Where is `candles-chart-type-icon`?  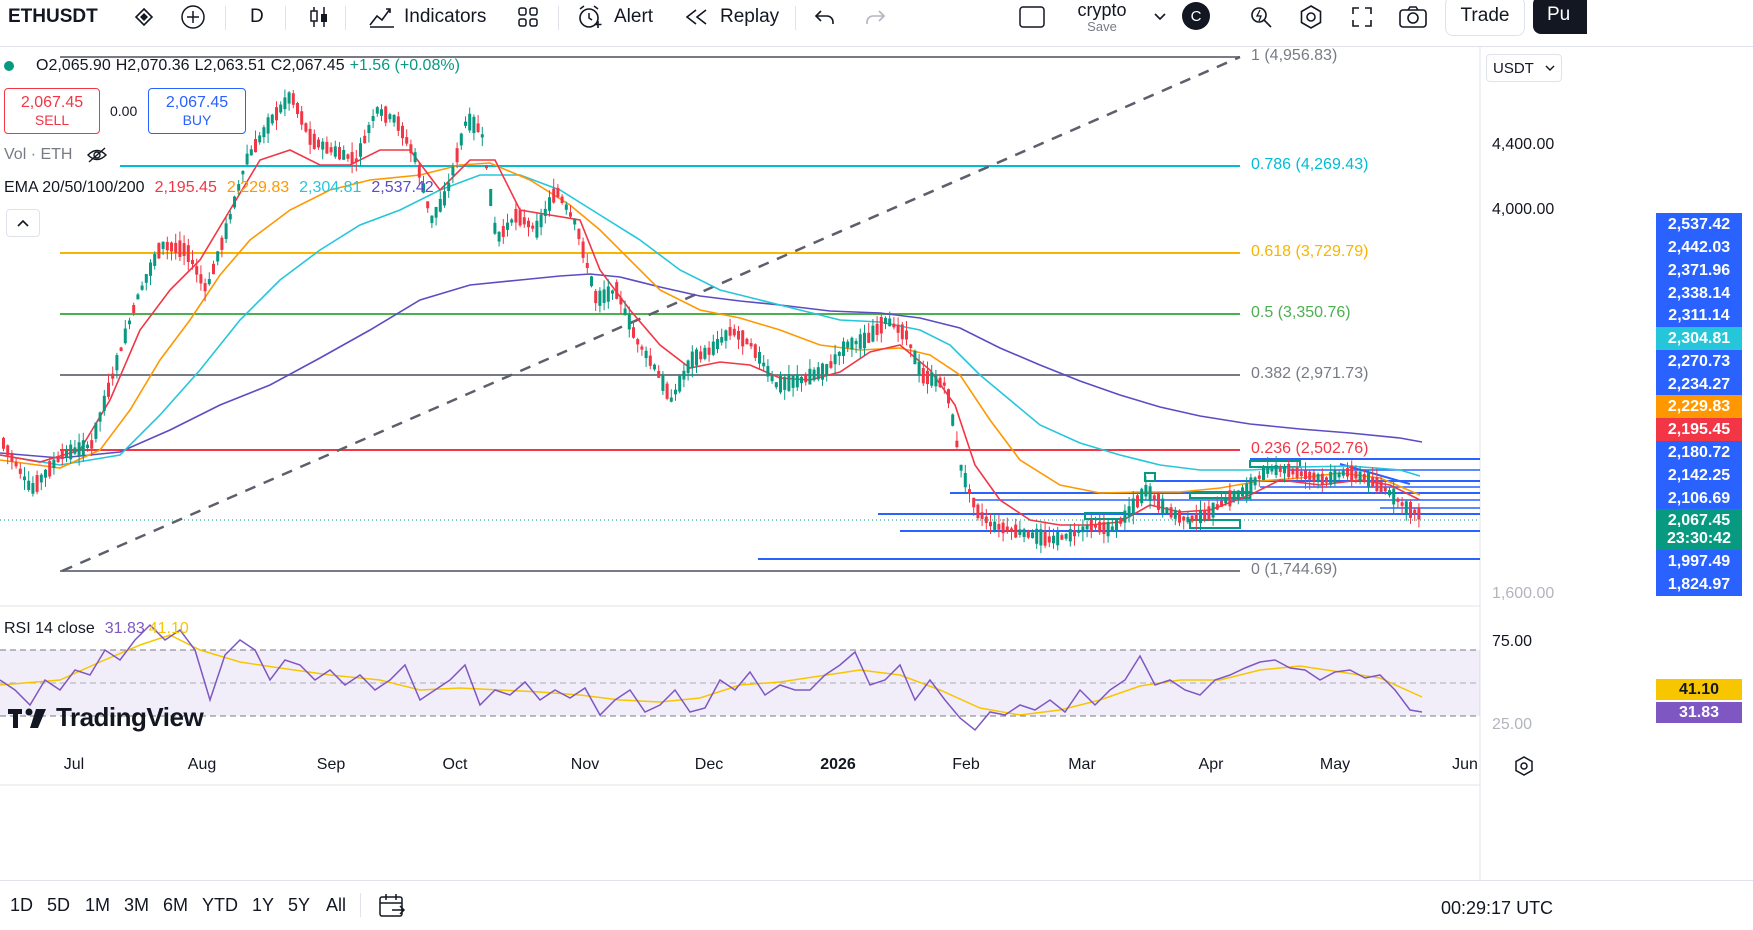
candles-chart-type-icon is located at coordinates (319, 17).